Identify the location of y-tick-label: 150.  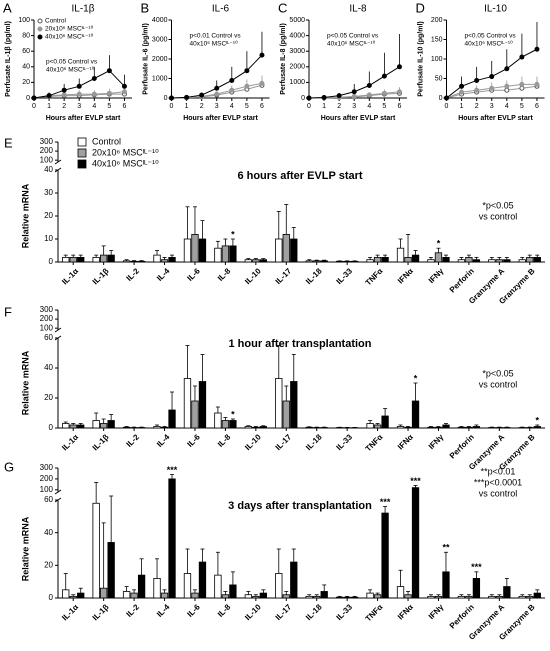
(437, 39).